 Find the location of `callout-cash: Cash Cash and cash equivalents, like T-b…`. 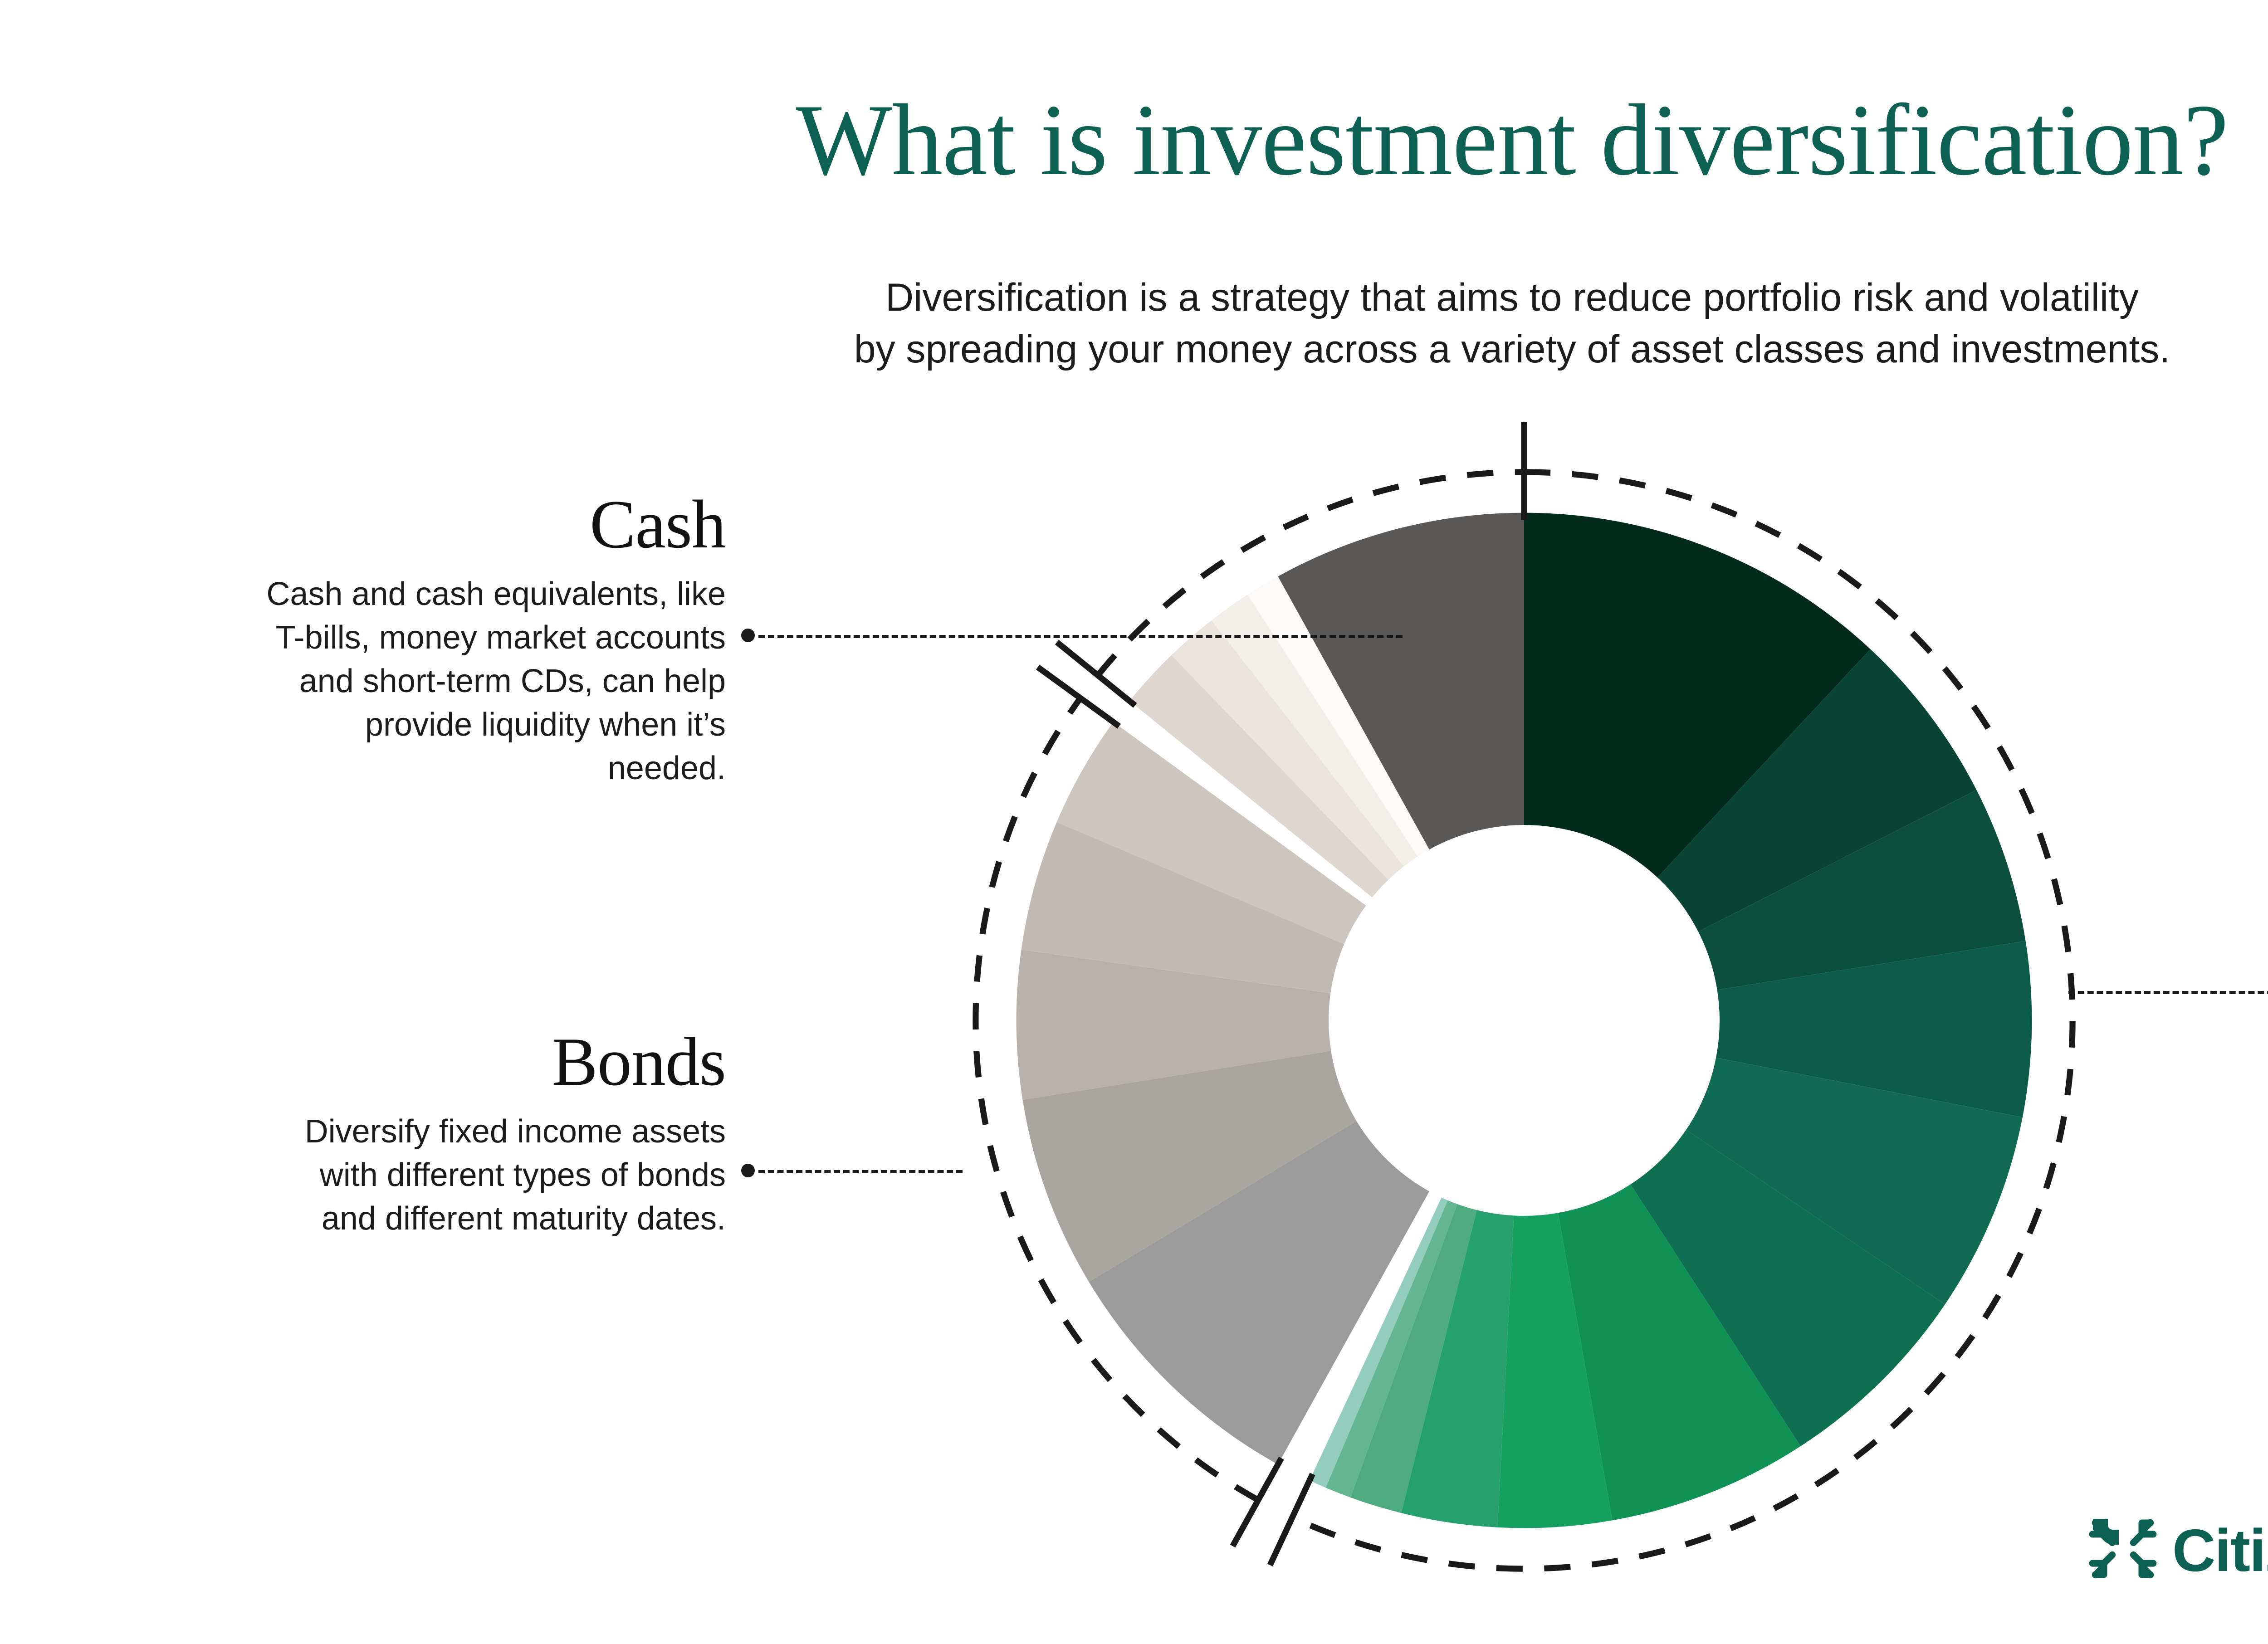

callout-cash: Cash Cash and cash equivalents, like T-b… is located at coordinates (490, 640).